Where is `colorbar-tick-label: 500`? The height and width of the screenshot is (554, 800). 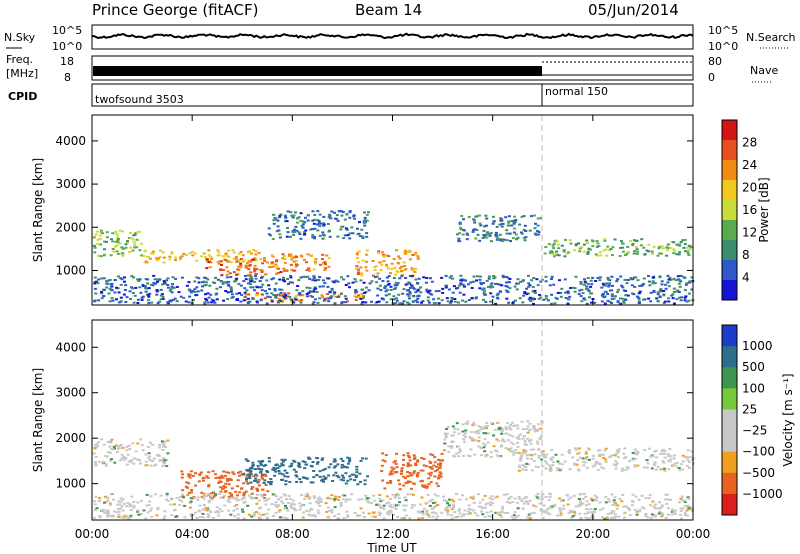
colorbar-tick-label: 500 is located at coordinates (753, 367).